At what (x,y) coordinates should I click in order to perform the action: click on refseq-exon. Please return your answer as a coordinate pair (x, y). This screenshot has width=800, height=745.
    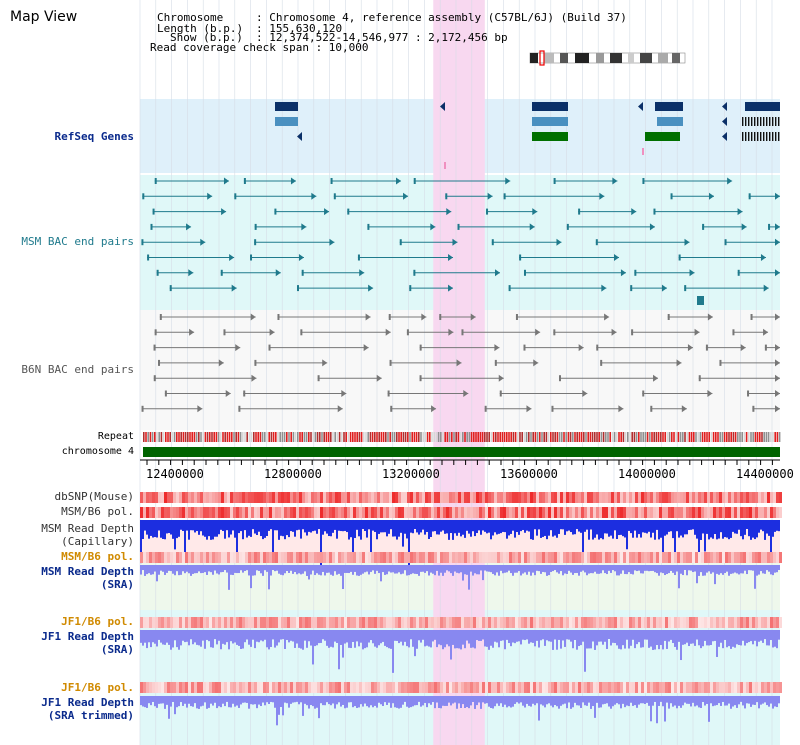
    Looking at the image, I should click on (779, 136).